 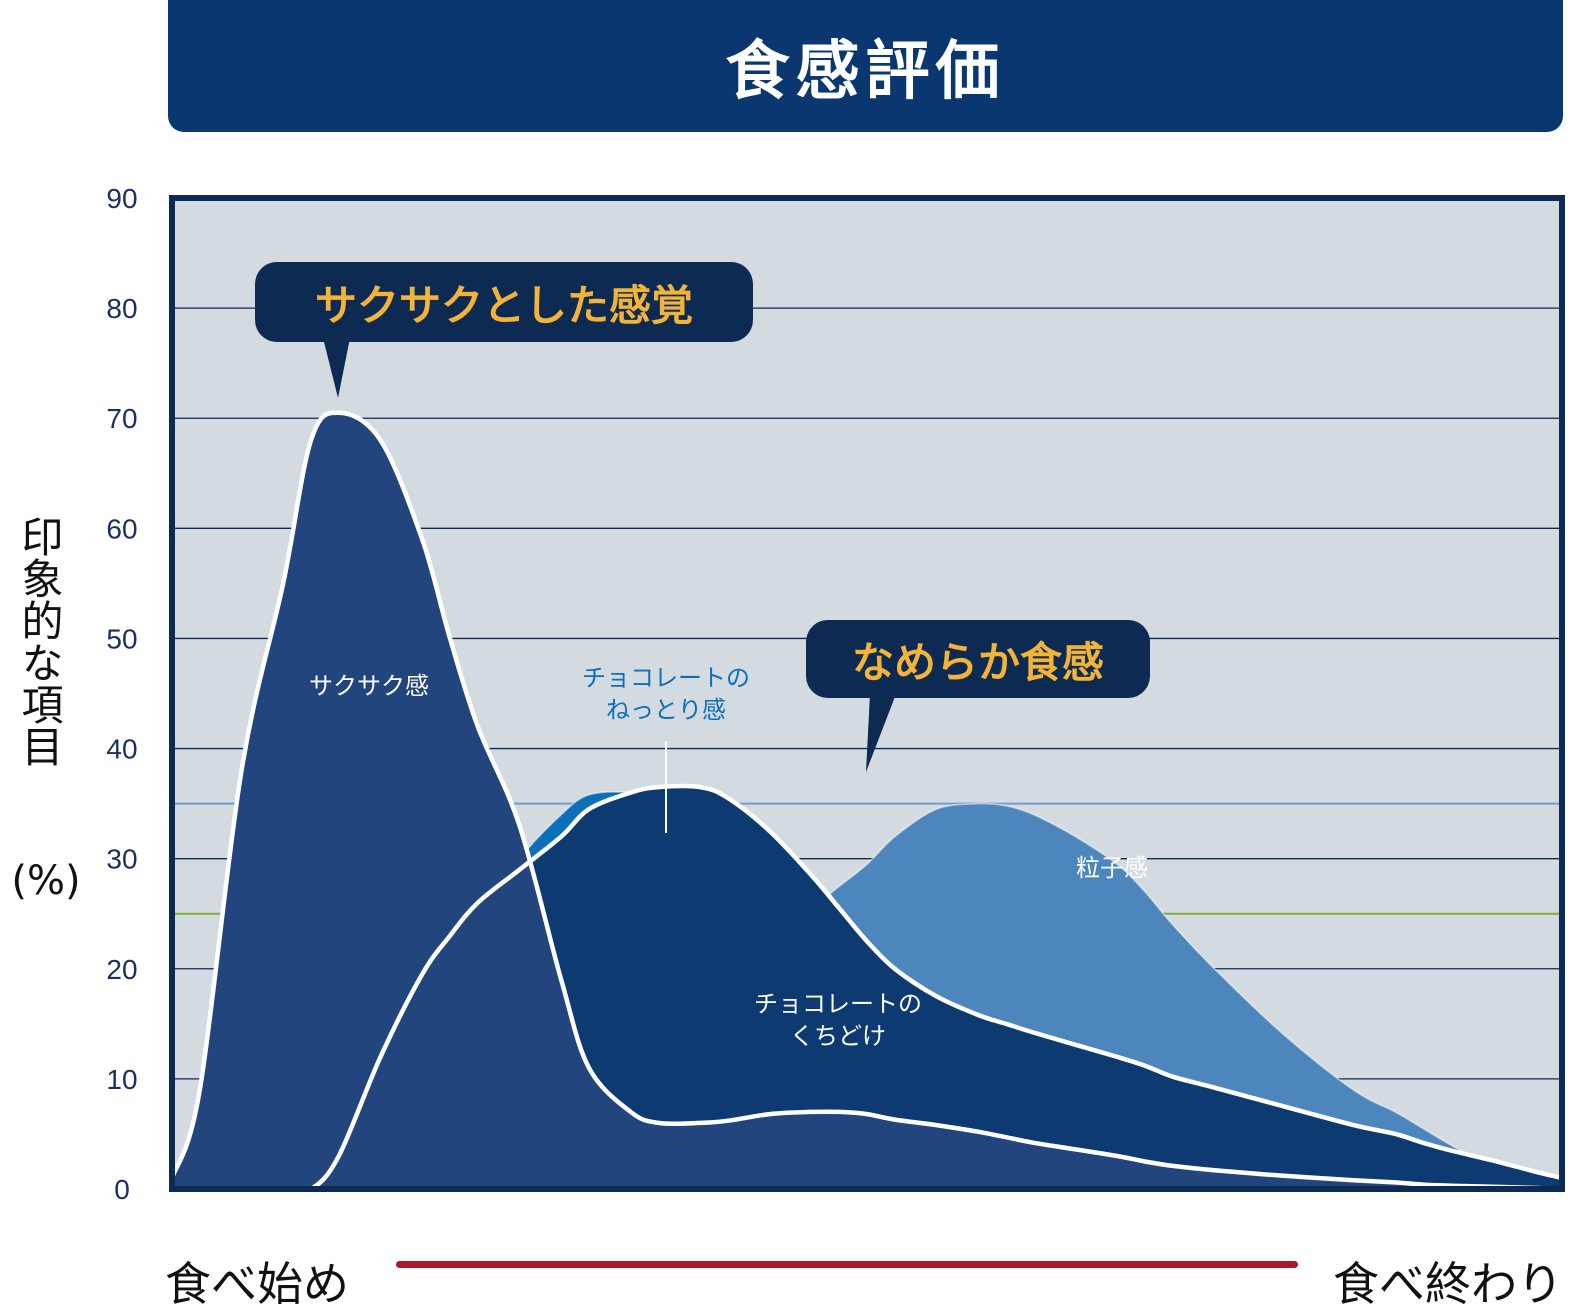 What do you see at coordinates (838, 1036) in the screenshot?
I see `series-label: くちどけ` at bounding box center [838, 1036].